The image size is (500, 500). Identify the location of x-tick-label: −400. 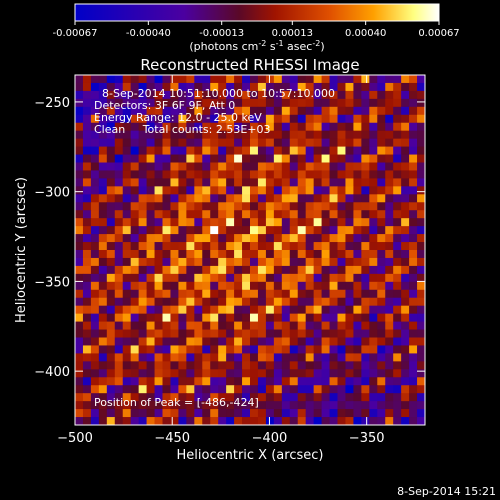
(270, 438).